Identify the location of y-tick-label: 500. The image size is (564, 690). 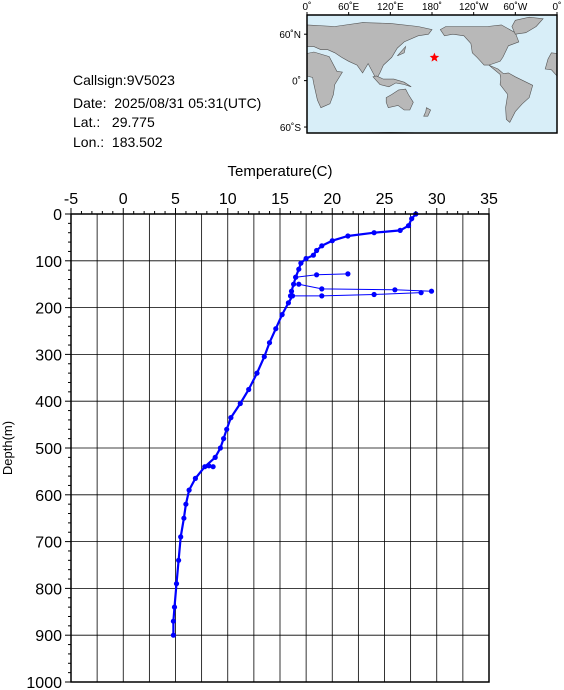
(48, 449).